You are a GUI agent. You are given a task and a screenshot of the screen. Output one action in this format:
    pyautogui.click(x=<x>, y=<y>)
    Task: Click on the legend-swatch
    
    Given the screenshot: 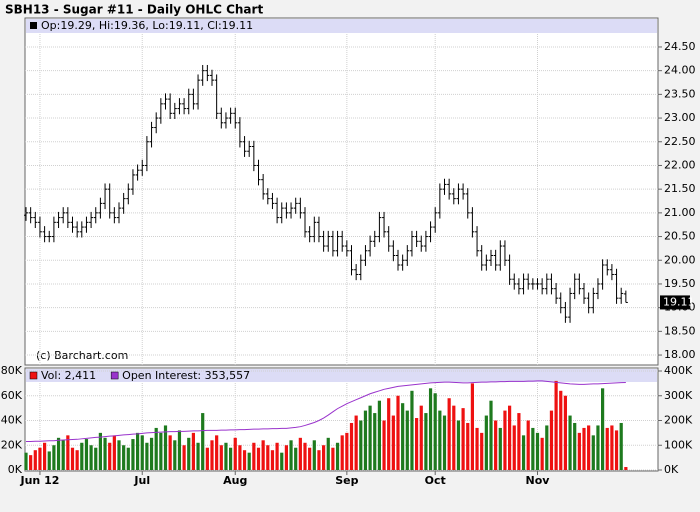 What is the action you would take?
    pyautogui.click(x=33, y=375)
    